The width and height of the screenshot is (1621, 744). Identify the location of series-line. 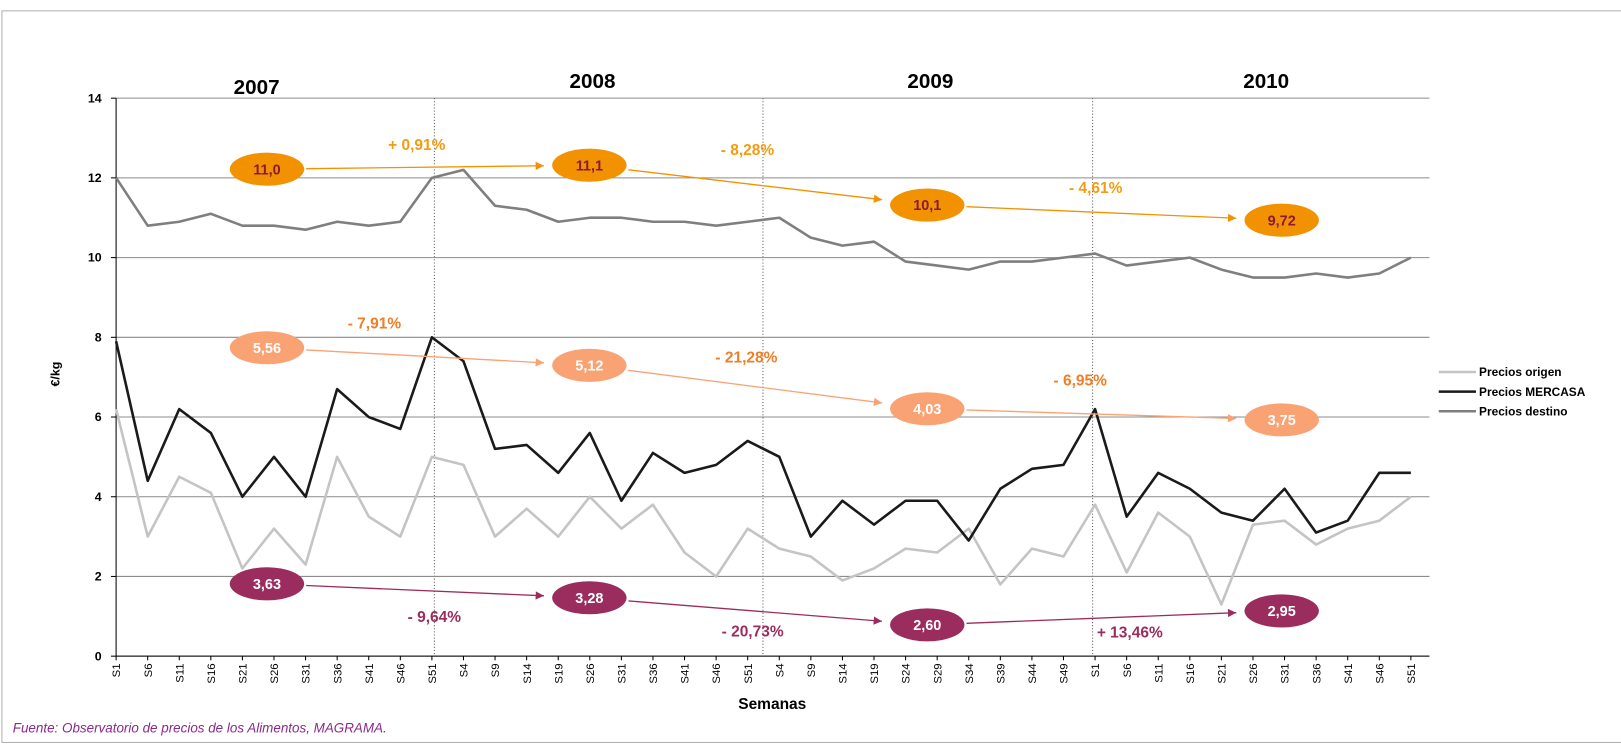
(763, 223).